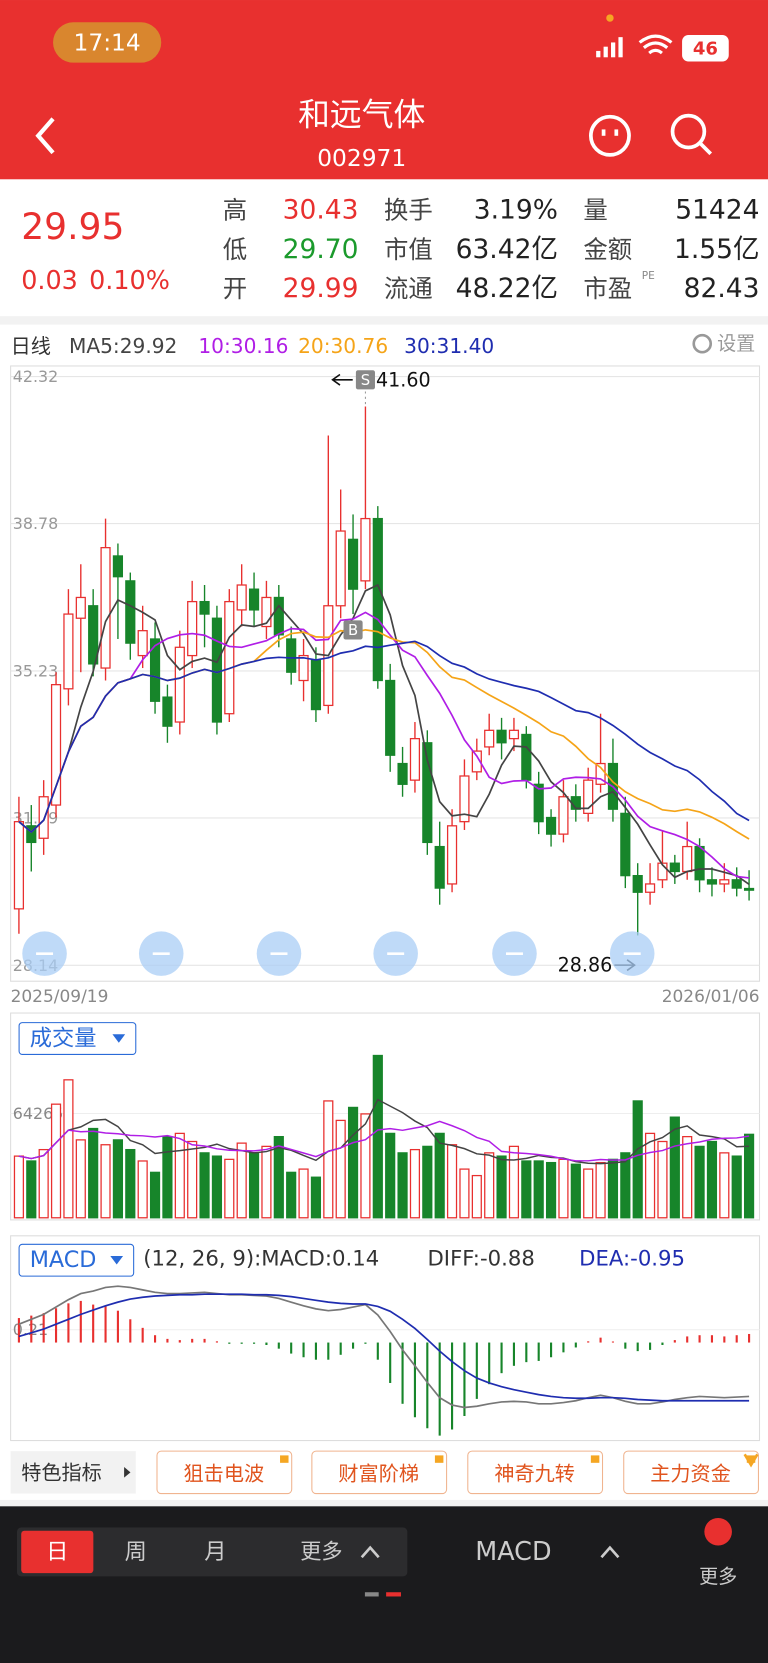 The height and width of the screenshot is (1663, 768). I want to click on settings-button: 设置, so click(723, 343).